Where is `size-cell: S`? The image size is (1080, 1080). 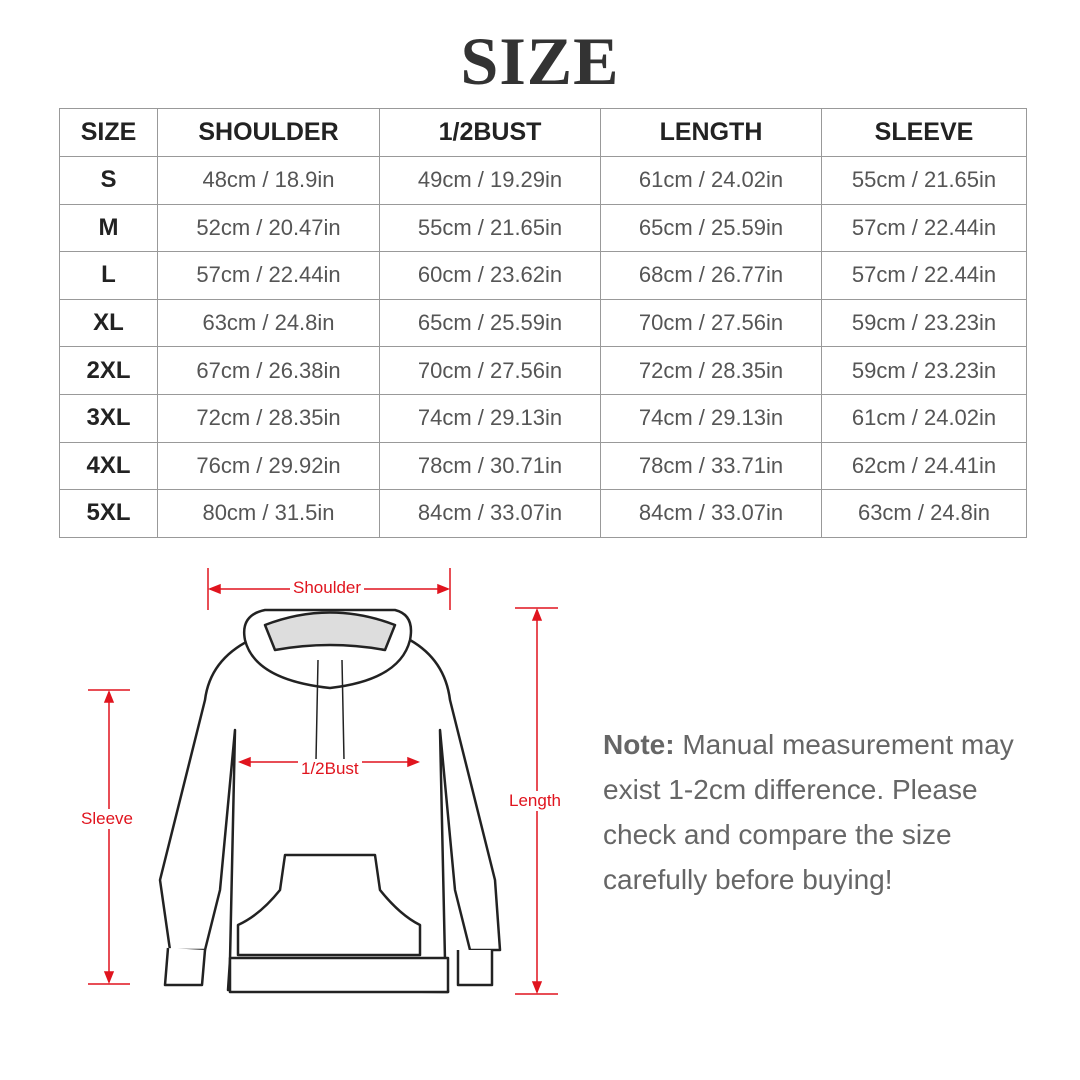
size-cell: S is located at coordinates (108, 180).